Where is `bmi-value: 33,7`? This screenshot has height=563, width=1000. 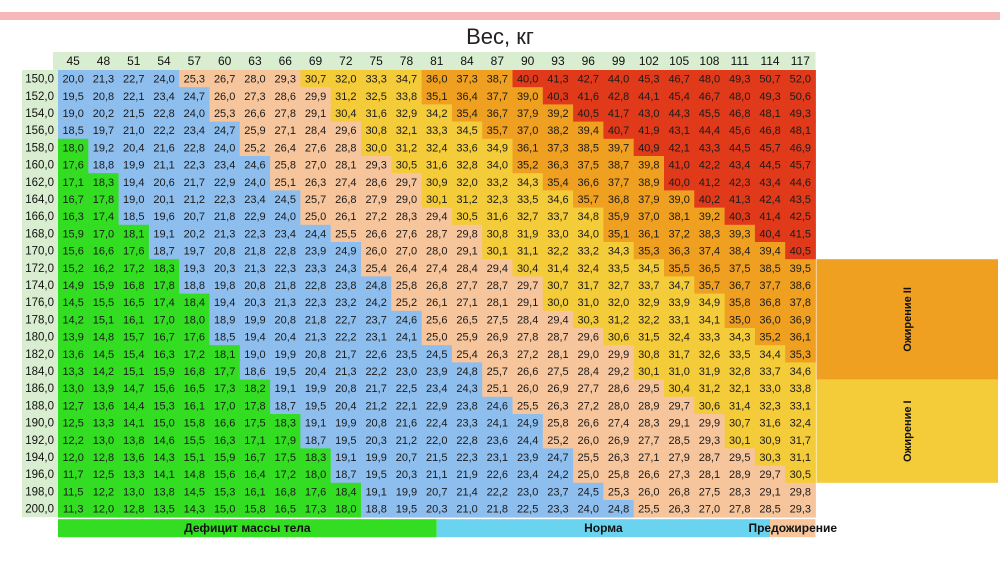
bmi-value: 33,7 is located at coordinates (648, 286).